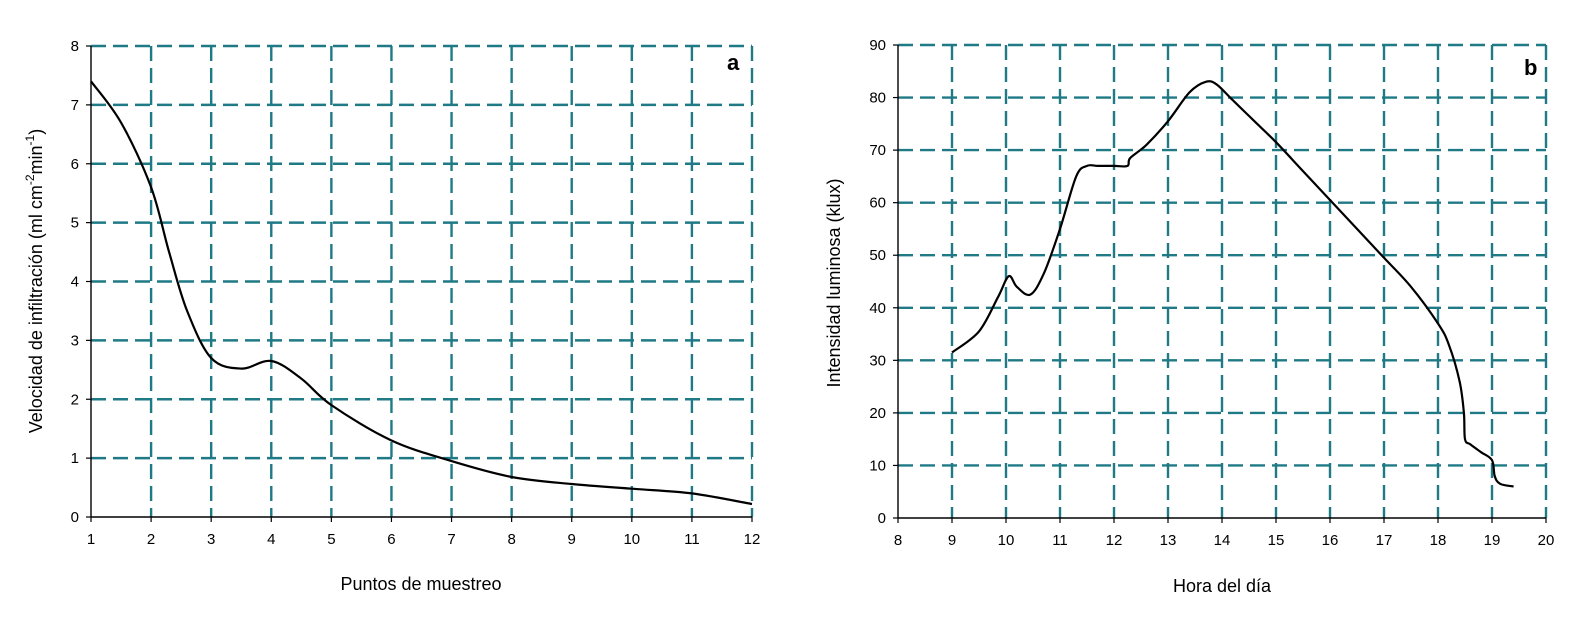 Image resolution: width=1591 pixels, height=617 pixels. I want to click on chart-a-x-tick-label: 5, so click(331, 539).